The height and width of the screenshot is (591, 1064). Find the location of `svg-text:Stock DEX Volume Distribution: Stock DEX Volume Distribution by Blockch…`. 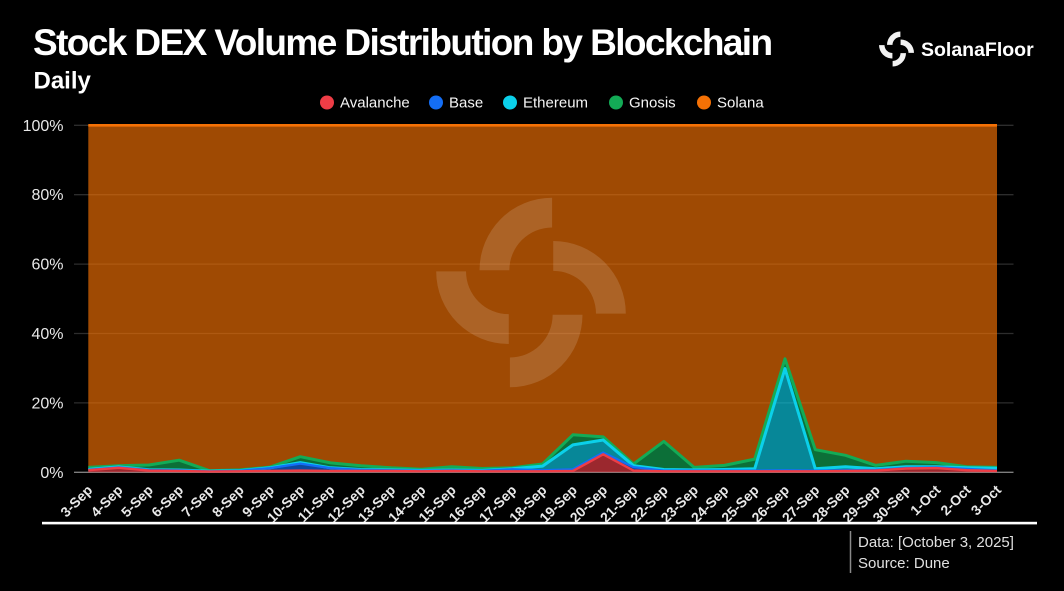

svg-text:Stock DEX Volume Distribution: Stock DEX Volume Distribution by Blockch… is located at coordinates (402, 42).